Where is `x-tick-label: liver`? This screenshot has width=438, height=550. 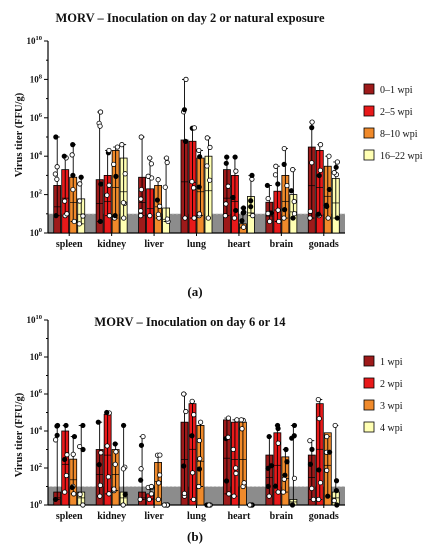 x-tick-label: liver is located at coordinates (154, 244).